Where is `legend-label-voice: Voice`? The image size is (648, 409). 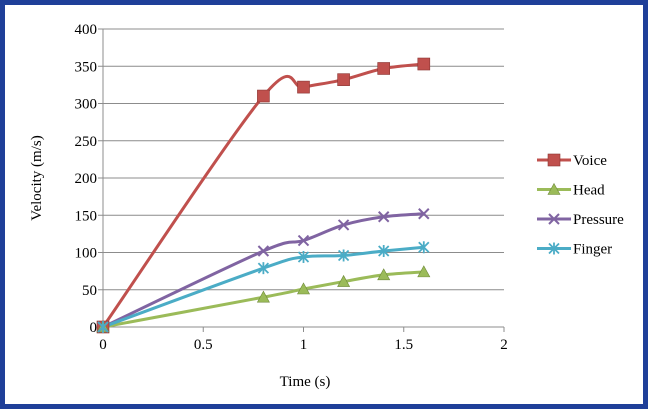
legend-label-voice: Voice is located at coordinates (590, 161).